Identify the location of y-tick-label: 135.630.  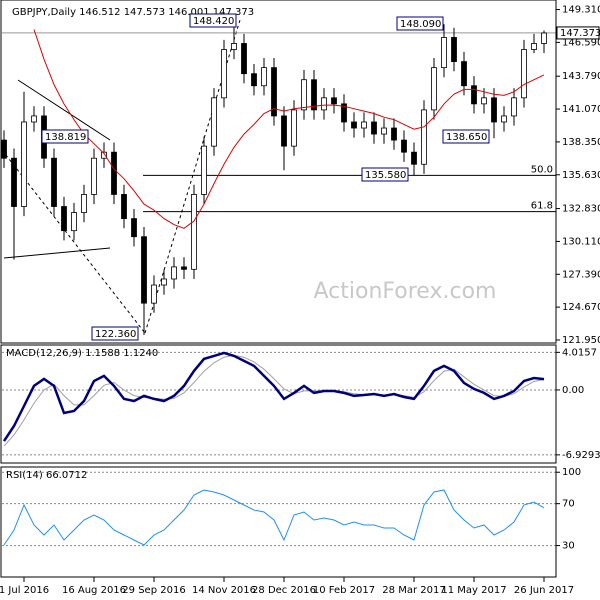
(581, 175).